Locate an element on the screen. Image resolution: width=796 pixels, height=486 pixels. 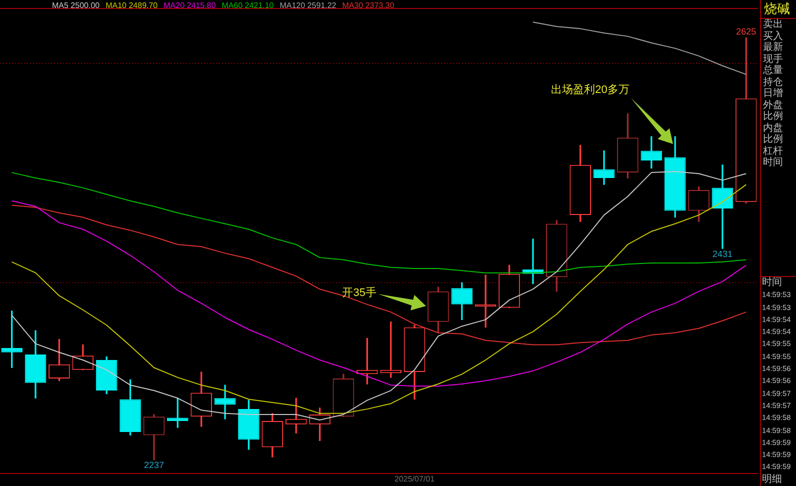
text: MA20 2415.80 is located at coordinates (190, 5).